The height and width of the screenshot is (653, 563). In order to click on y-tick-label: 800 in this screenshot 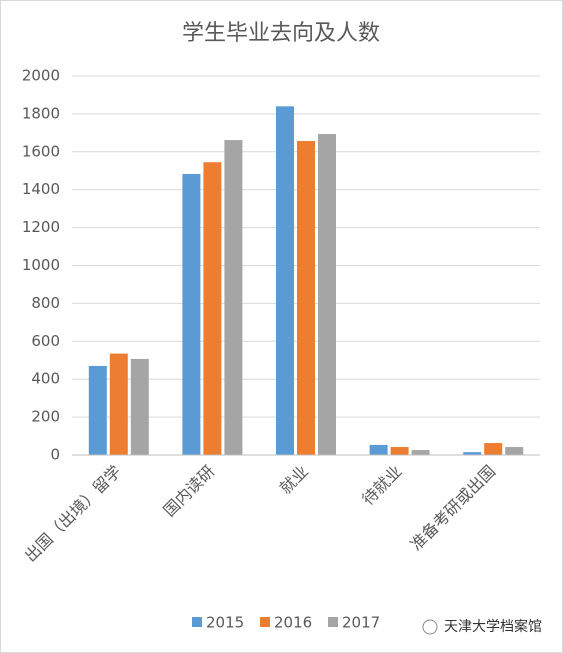, I will do `click(45, 303)`.